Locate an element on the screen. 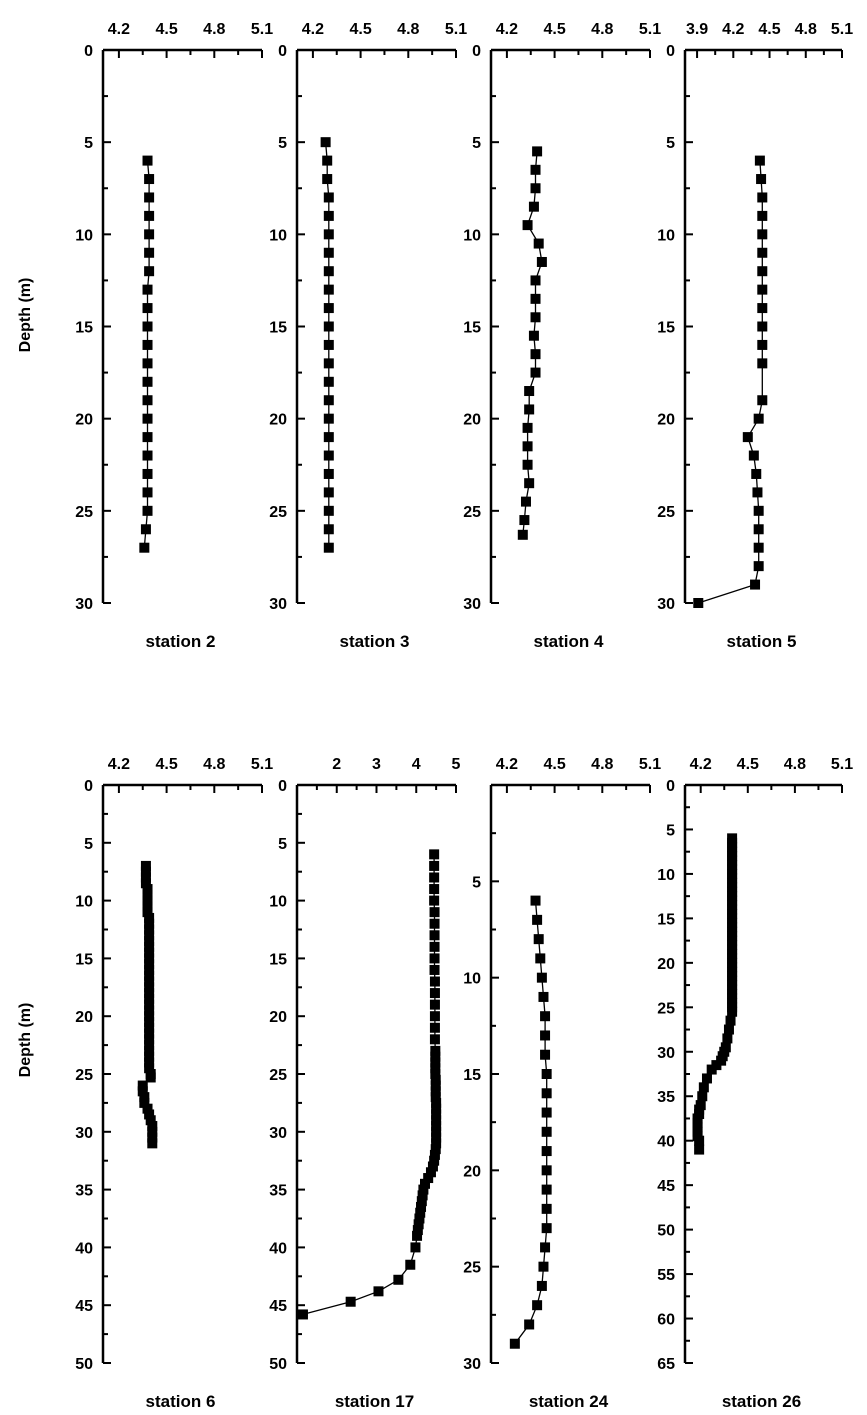 This screenshot has width=867, height=1415. y-tick-label: 35 is located at coordinates (666, 1097).